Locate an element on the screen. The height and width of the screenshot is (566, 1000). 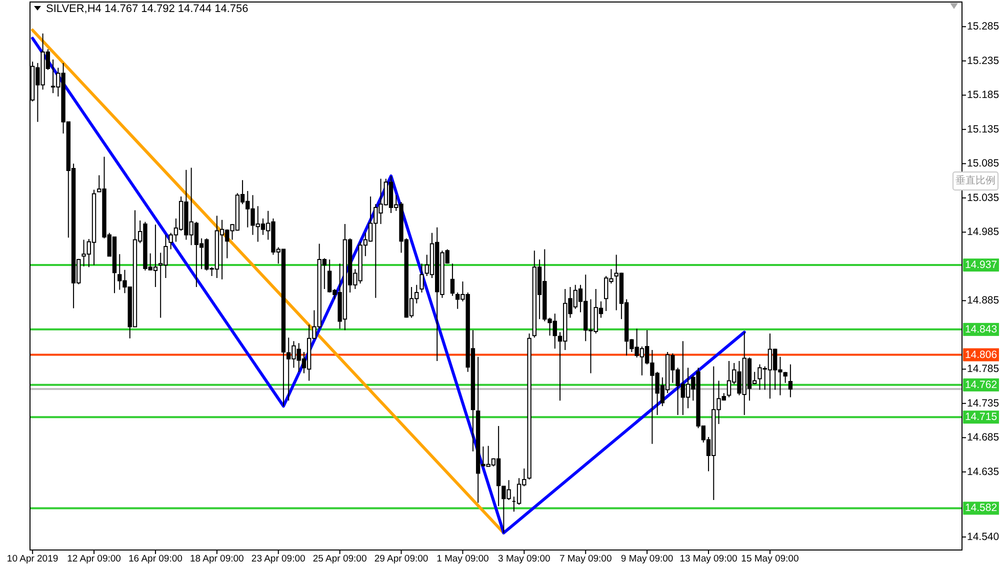
x-tick-label: 9 May 09:00 is located at coordinates (647, 559).